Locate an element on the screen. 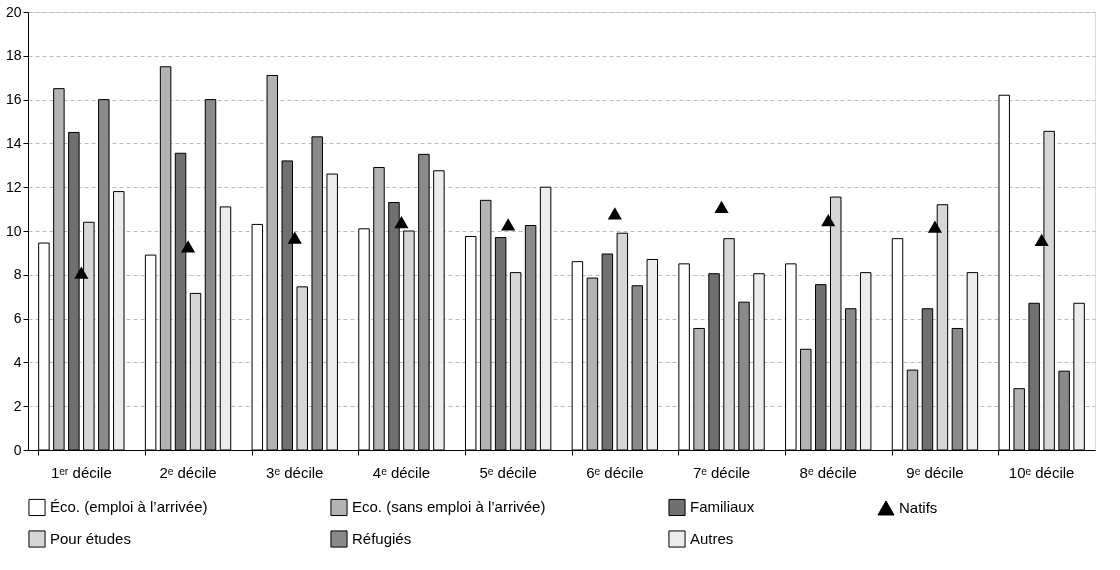  y-tick-label: 4 is located at coordinates (17, 361).